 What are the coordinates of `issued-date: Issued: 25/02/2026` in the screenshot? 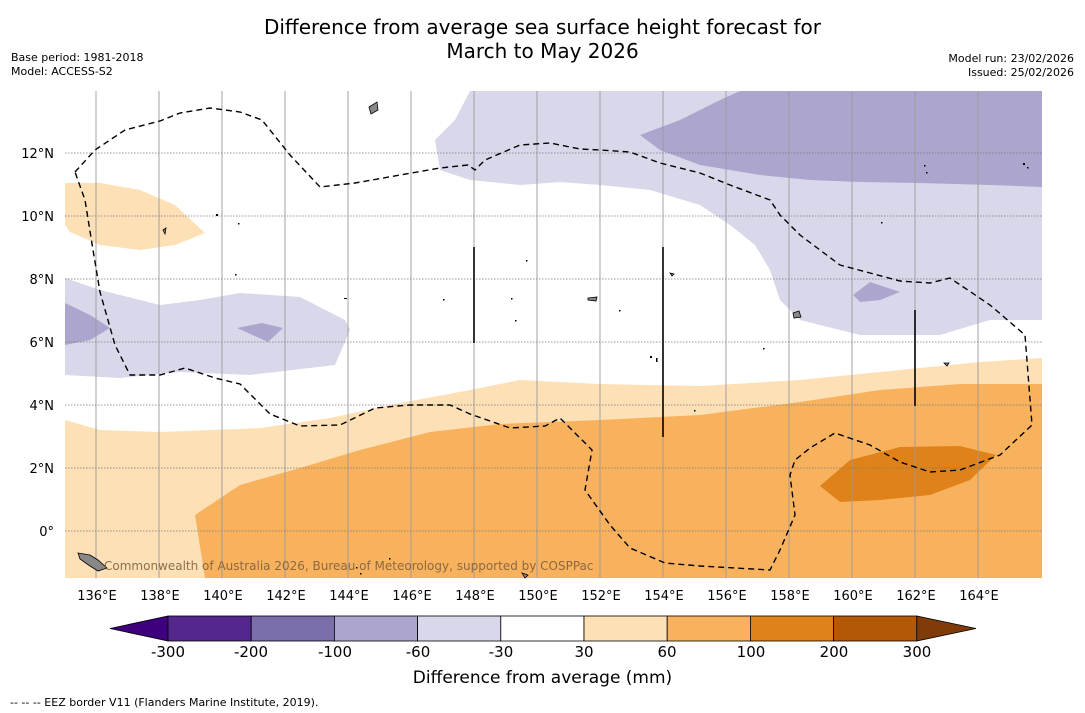 It's located at (1020, 72).